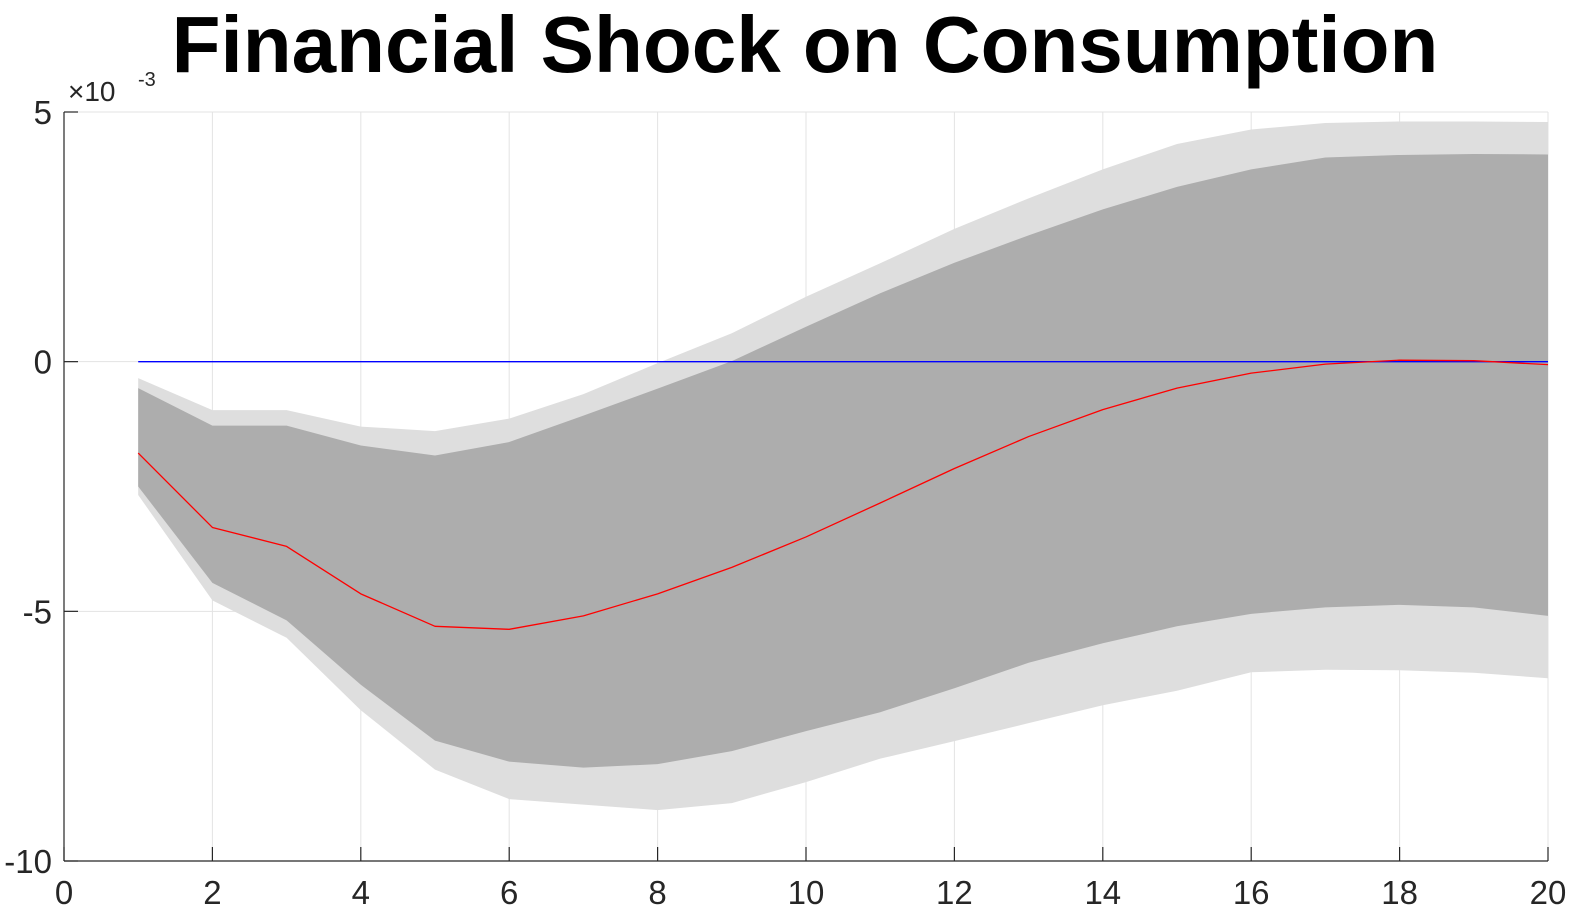 The image size is (1572, 914). Describe the element at coordinates (28, 861) in the screenshot. I see `y-tick-label: -10` at that location.